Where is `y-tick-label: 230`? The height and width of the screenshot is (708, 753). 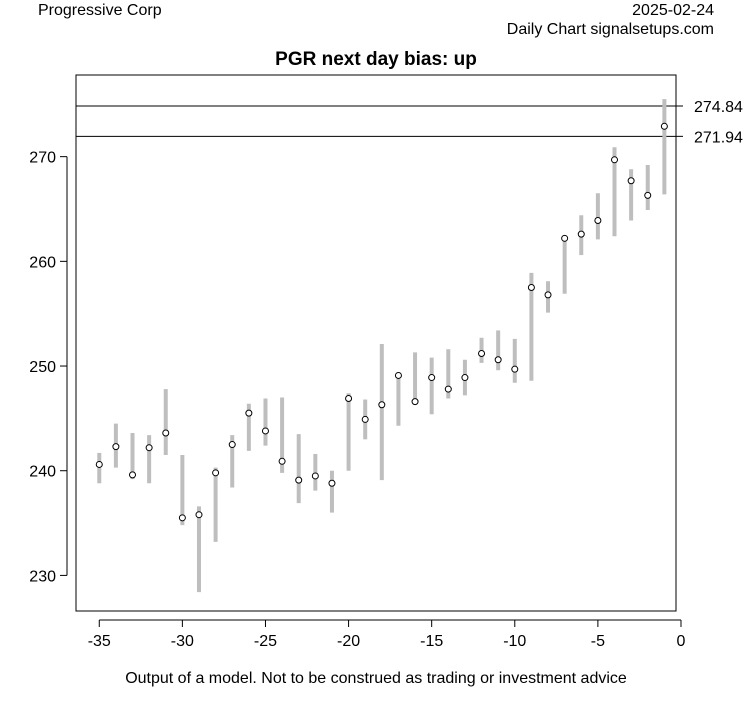 y-tick-label: 230 is located at coordinates (42, 576).